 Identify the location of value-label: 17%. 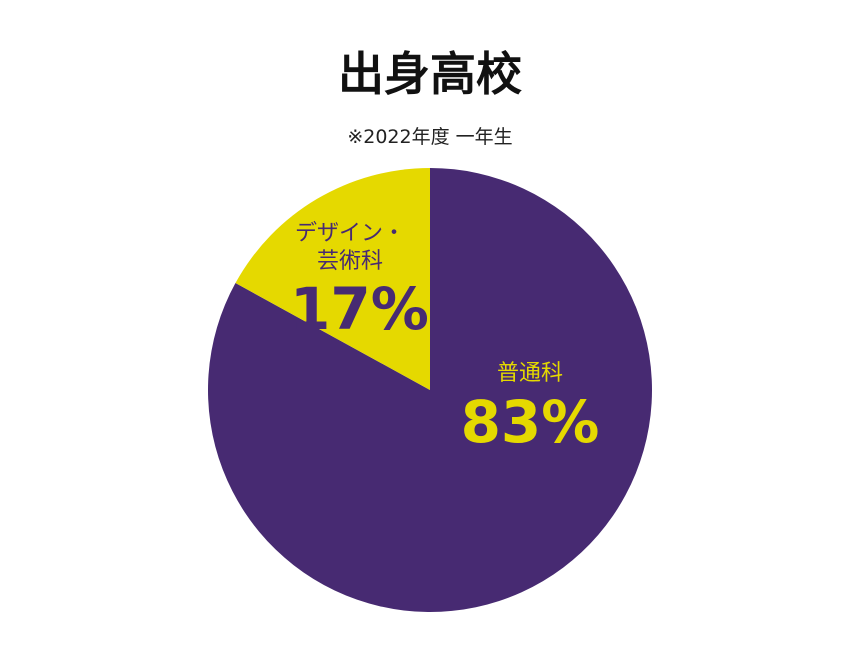
(359, 309).